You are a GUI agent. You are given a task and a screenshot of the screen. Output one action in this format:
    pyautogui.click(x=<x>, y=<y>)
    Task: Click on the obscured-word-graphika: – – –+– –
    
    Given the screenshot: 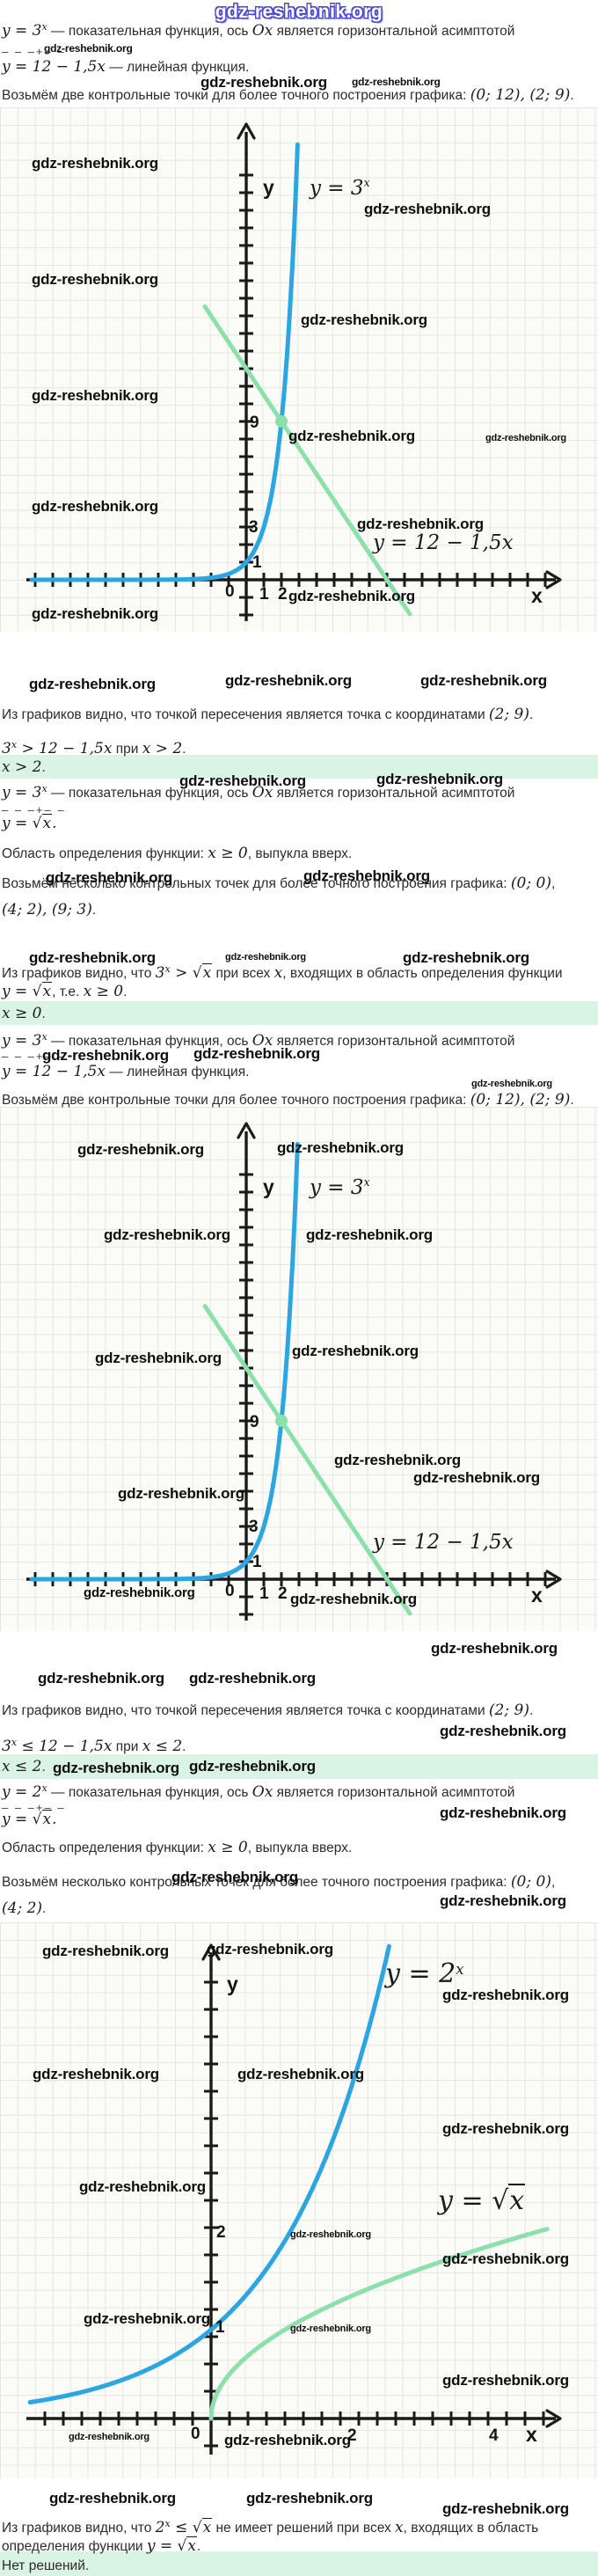 What is the action you would take?
    pyautogui.click(x=34, y=1807)
    